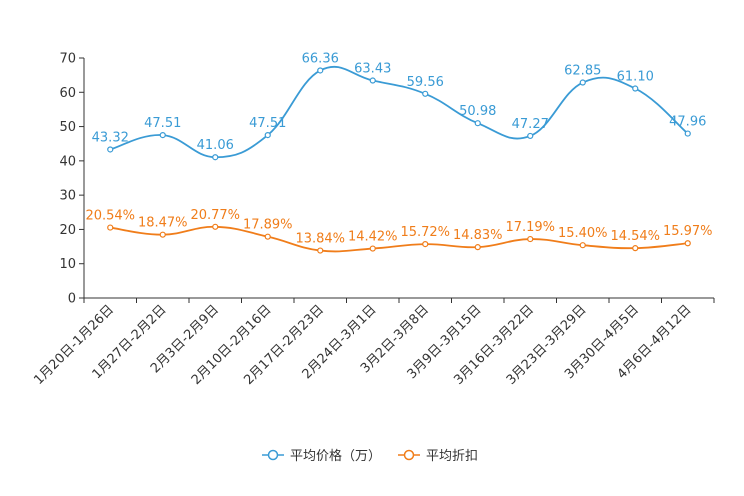  I want to click on data-label: 14.54%, so click(635, 236).